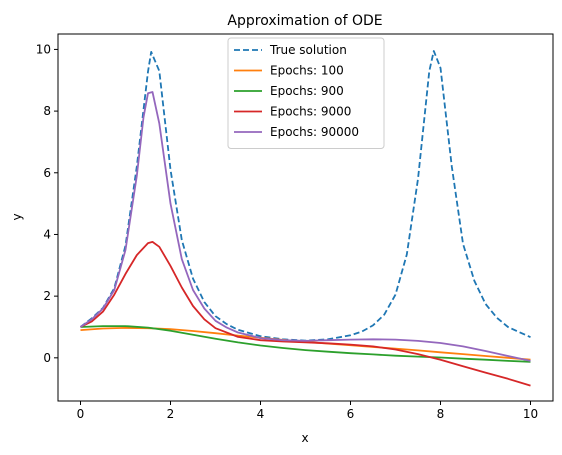 This screenshot has height=455, width=562. I want to click on x-tick-label: 6, so click(351, 414).